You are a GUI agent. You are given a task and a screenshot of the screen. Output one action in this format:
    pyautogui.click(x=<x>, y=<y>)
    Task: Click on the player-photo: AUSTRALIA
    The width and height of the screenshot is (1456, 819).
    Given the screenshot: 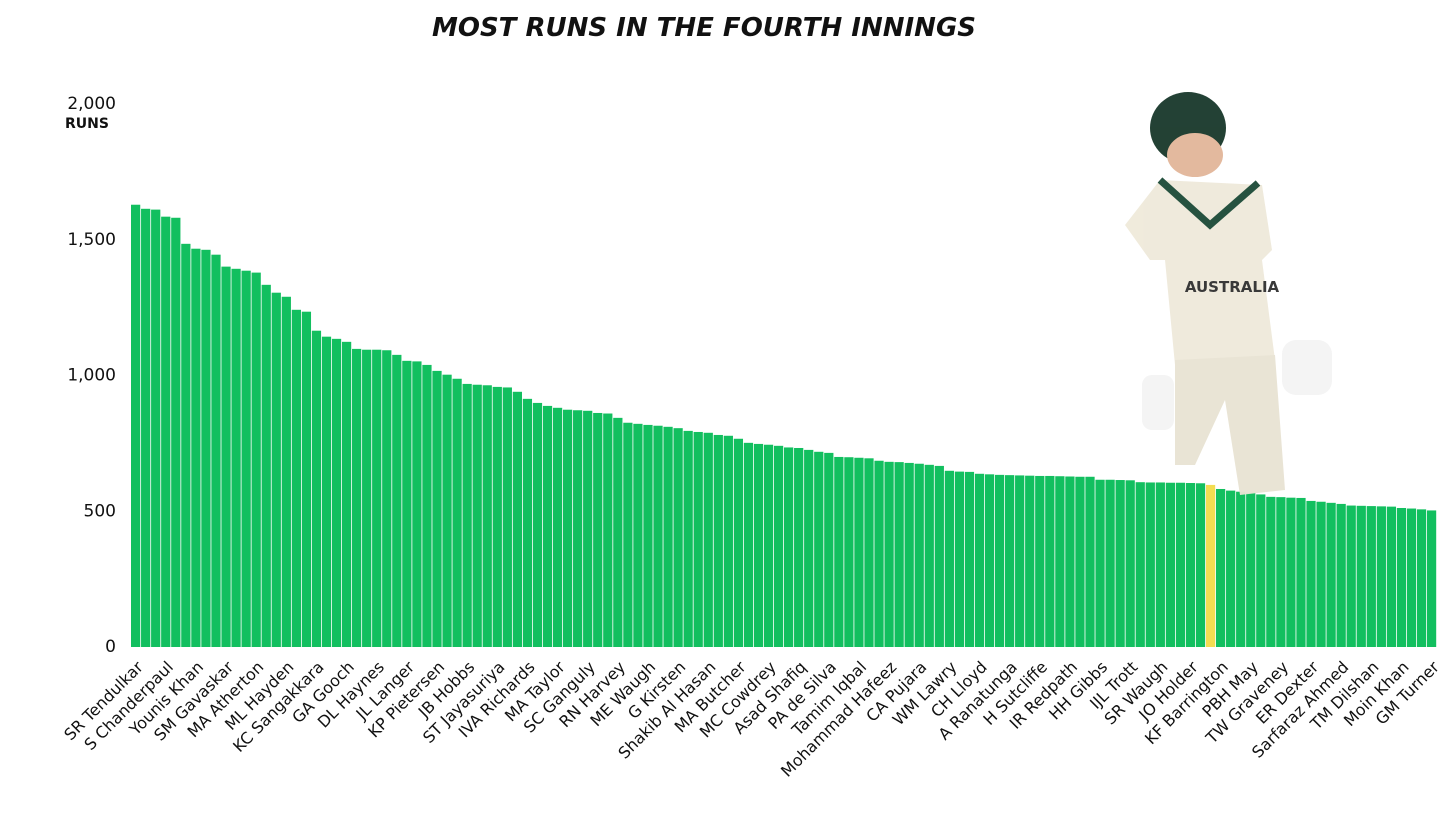 What is the action you would take?
    pyautogui.click(x=1228, y=293)
    